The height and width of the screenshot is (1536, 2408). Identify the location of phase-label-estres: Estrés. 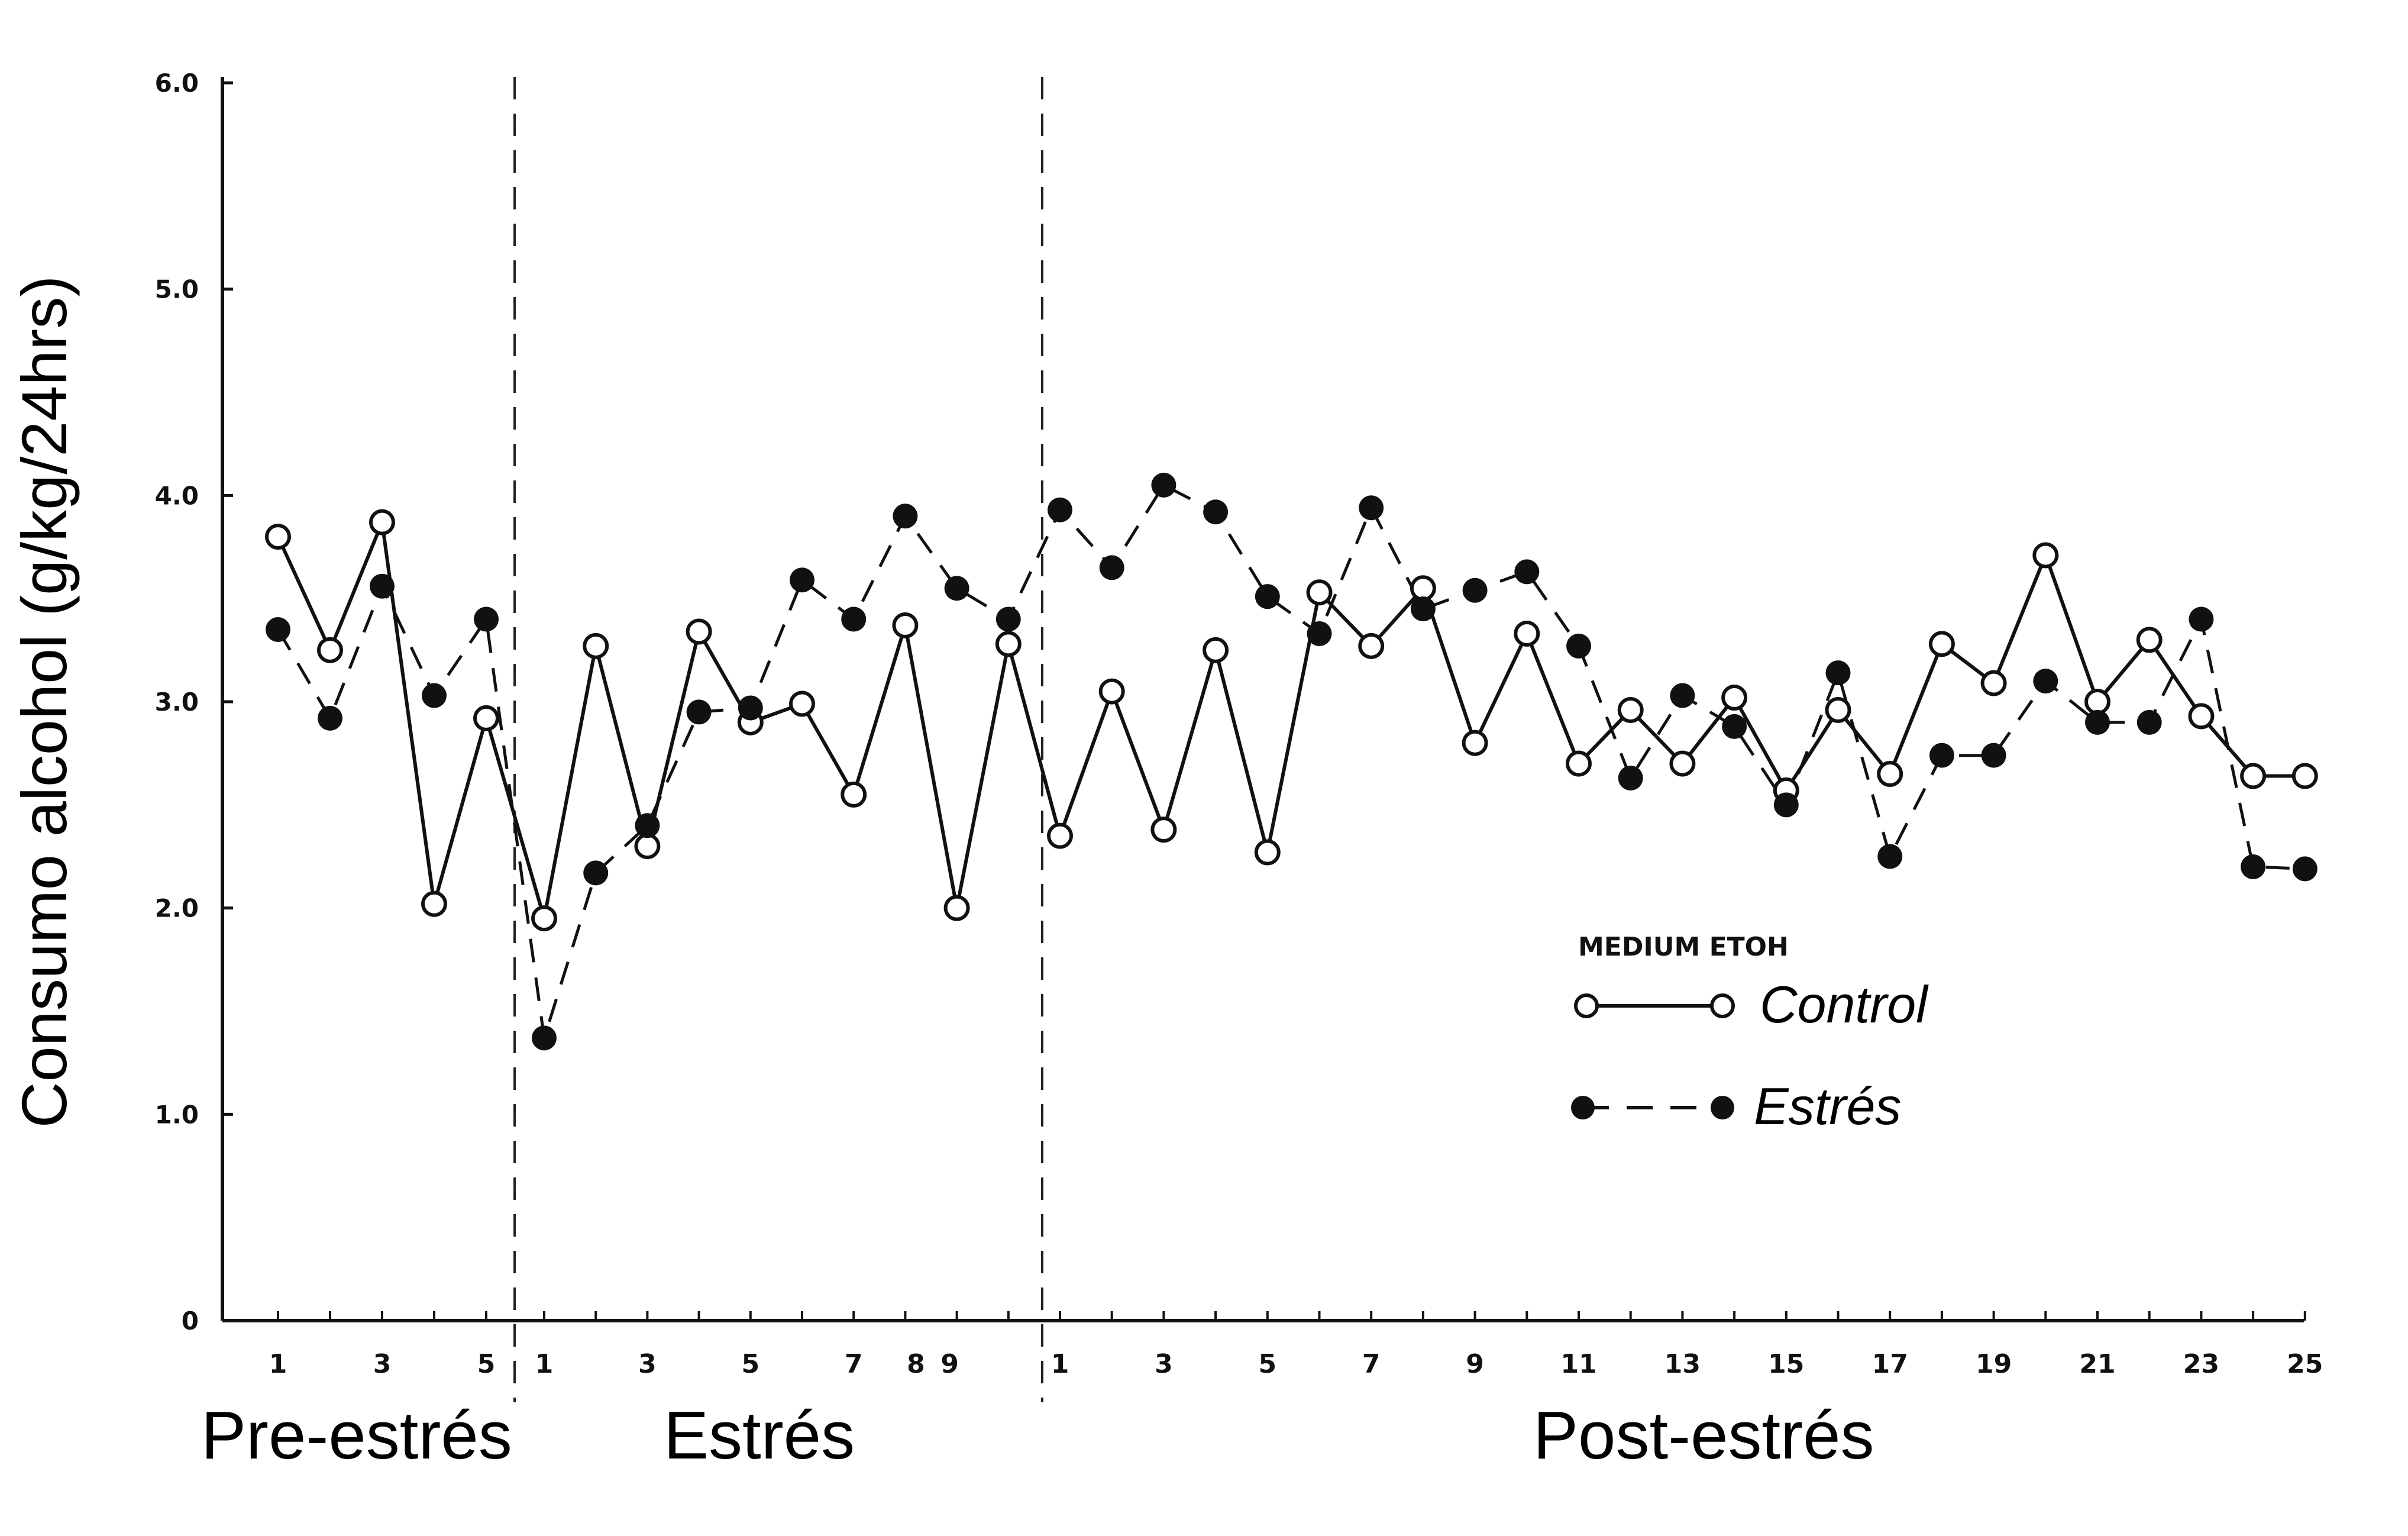
(759, 1436).